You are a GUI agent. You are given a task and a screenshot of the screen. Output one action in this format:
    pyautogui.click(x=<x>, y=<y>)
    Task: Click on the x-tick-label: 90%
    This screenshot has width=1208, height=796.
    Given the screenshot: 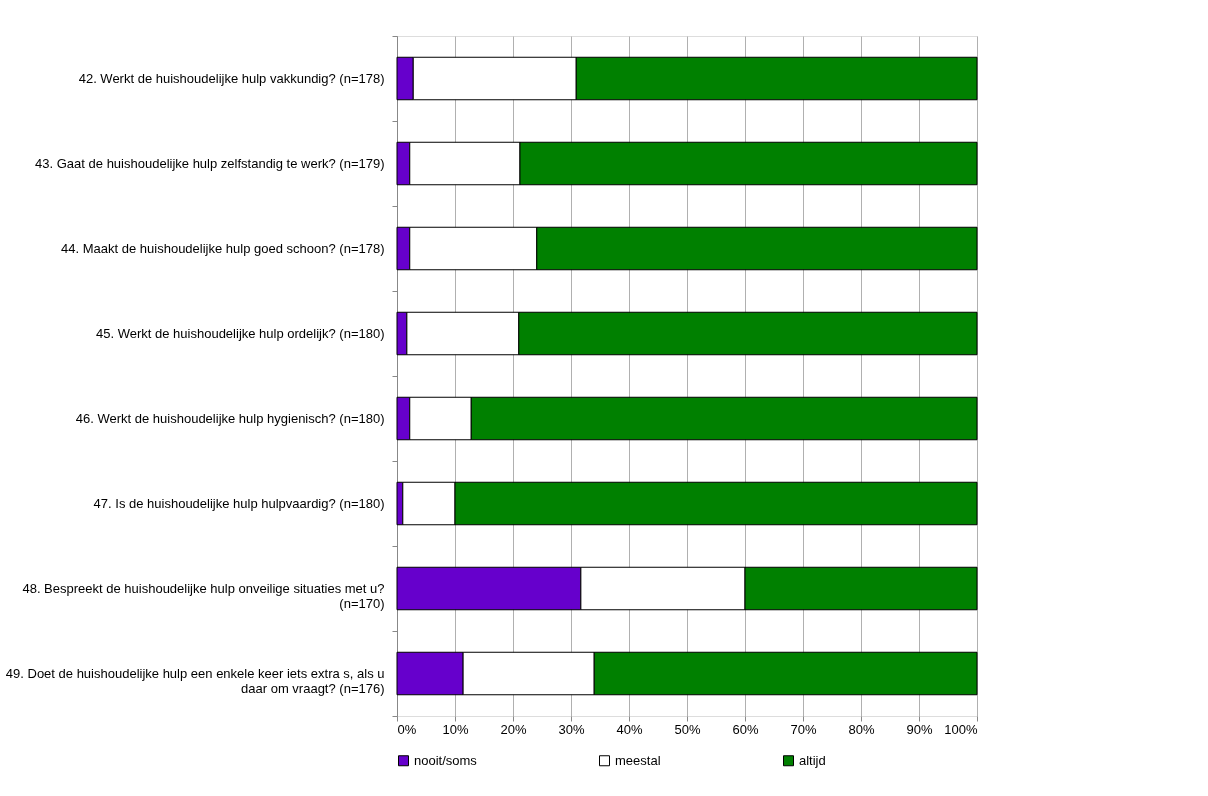 What is the action you would take?
    pyautogui.click(x=919, y=729)
    